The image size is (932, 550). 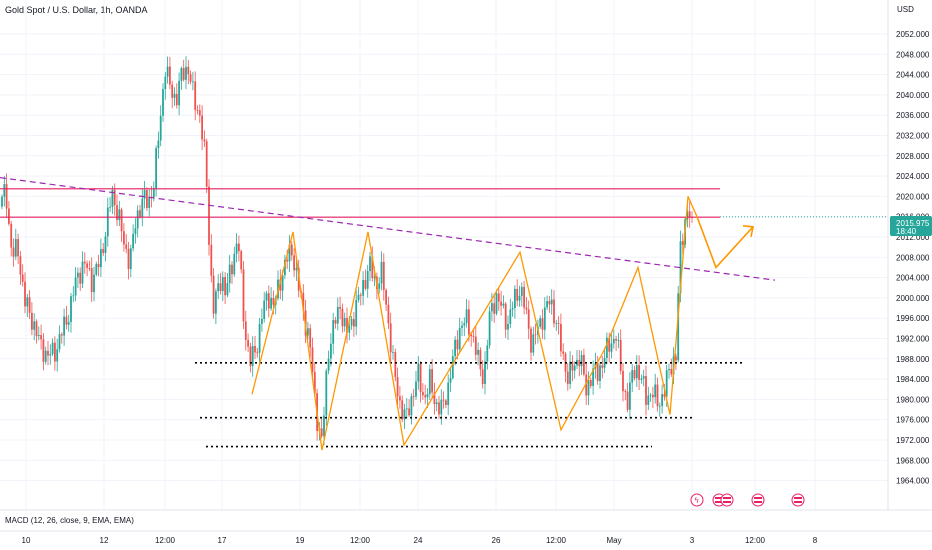 What do you see at coordinates (747, 500) in the screenshot?
I see `event-icons: ϟ` at bounding box center [747, 500].